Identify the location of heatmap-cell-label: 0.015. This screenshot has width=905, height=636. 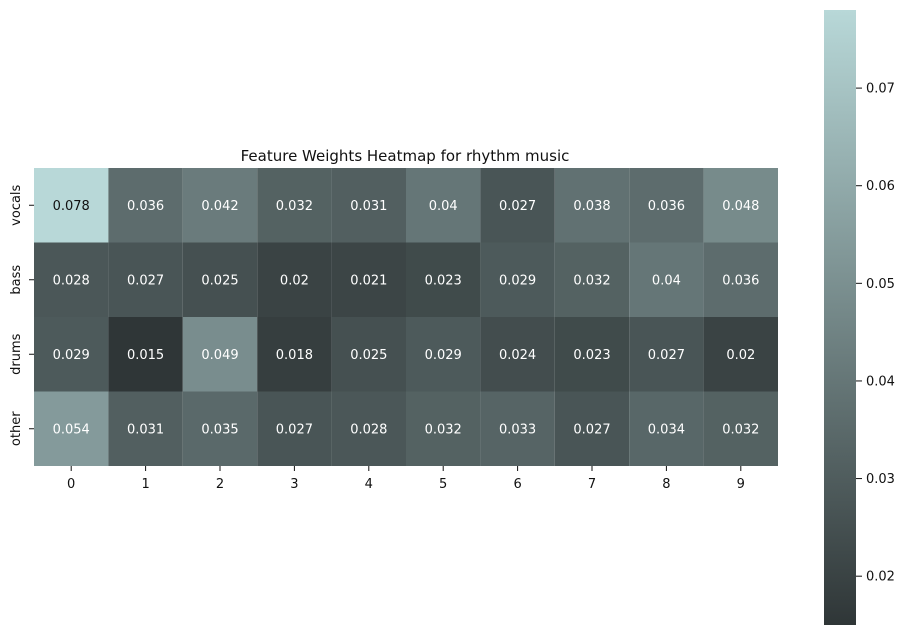
(145, 355).